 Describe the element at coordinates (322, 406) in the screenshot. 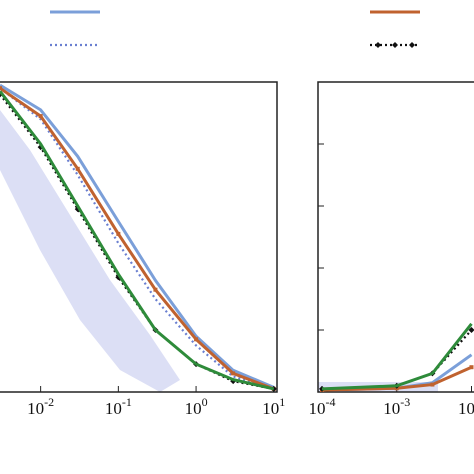

I see `x-tick-label: 10⁻⁴` at that location.